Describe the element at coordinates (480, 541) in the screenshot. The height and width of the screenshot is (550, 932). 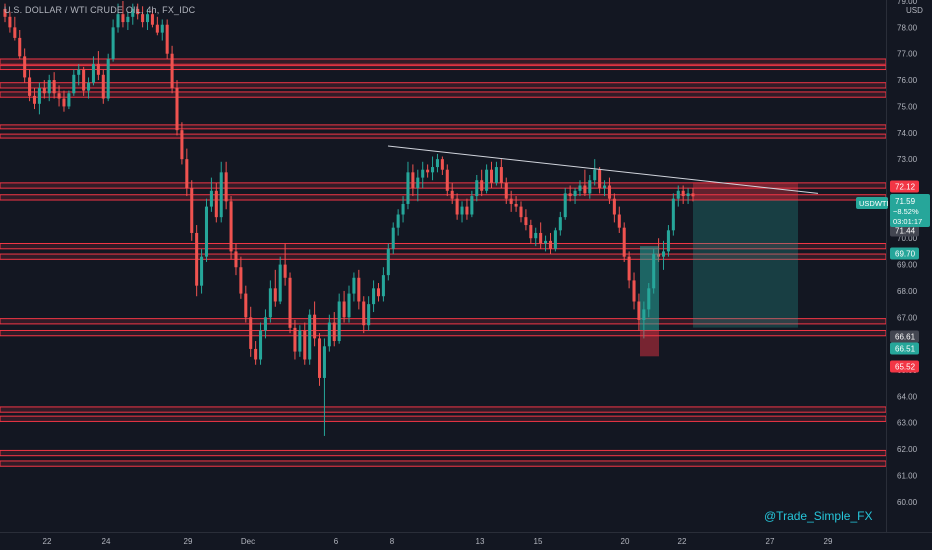
I see `time-axis-tick: 13` at that location.